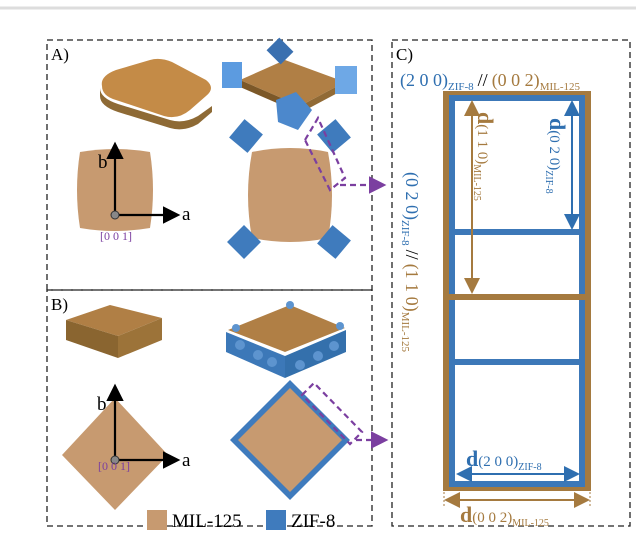 Image resolution: width=636 pixels, height=533 pixels. I want to click on mil-crystal-top, so click(129, 186).